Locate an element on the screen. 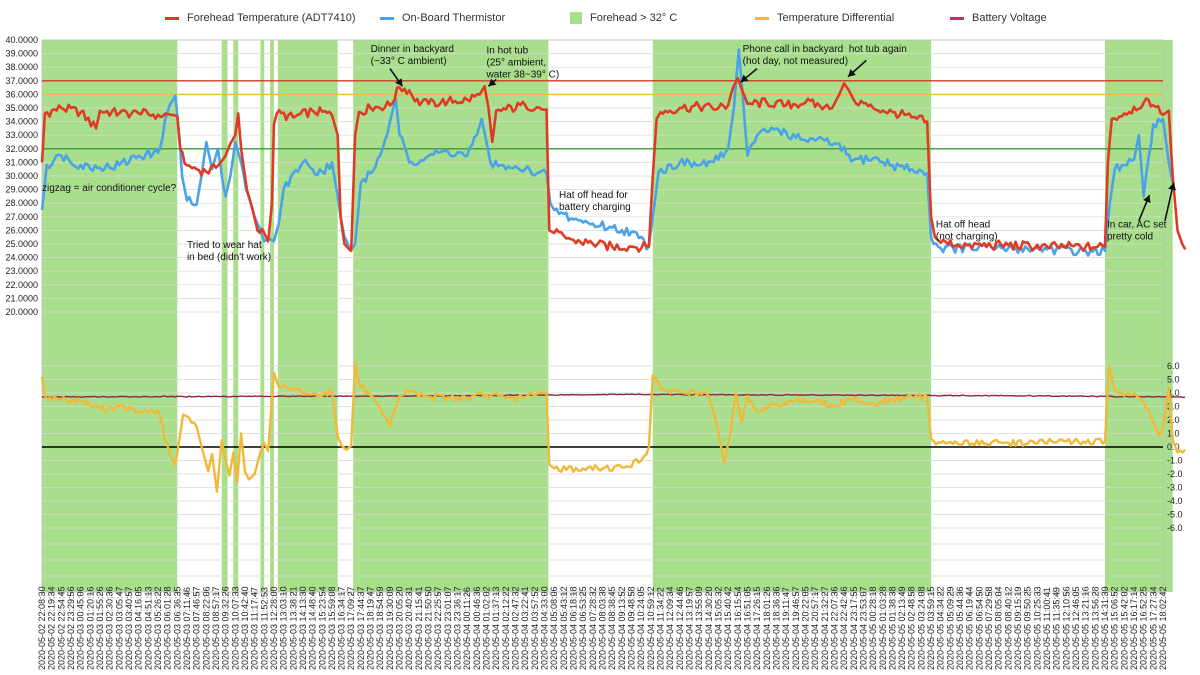 The height and width of the screenshot is (675, 1200). x-axis-tick-label: 2020-05-04 03:22:41 is located at coordinates (525, 628).